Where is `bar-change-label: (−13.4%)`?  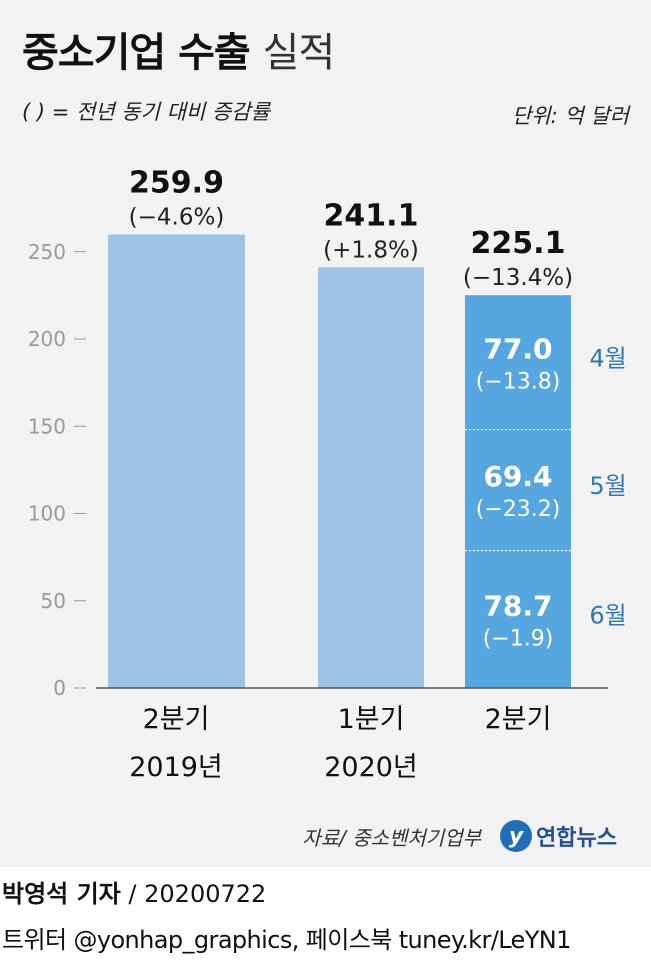
bar-change-label: (−13.4%) is located at coordinates (518, 278).